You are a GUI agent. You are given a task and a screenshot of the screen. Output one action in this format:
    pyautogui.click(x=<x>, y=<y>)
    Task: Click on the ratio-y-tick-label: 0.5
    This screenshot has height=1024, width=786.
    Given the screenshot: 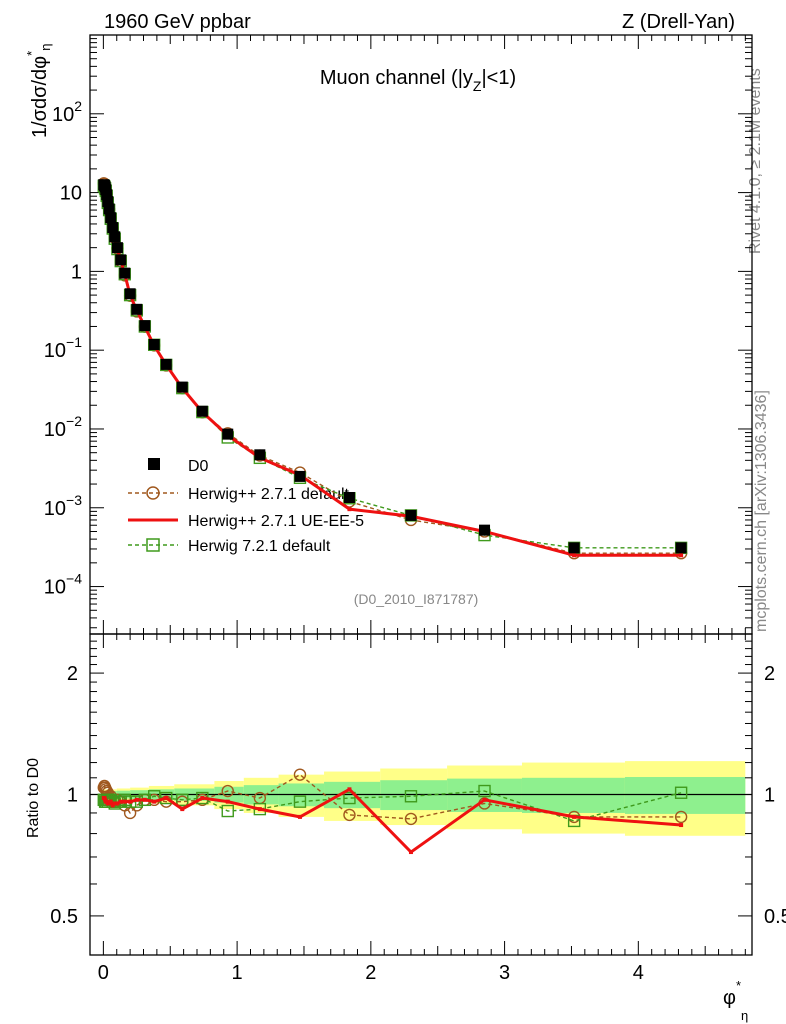 What is the action you would take?
    pyautogui.click(x=64, y=917)
    